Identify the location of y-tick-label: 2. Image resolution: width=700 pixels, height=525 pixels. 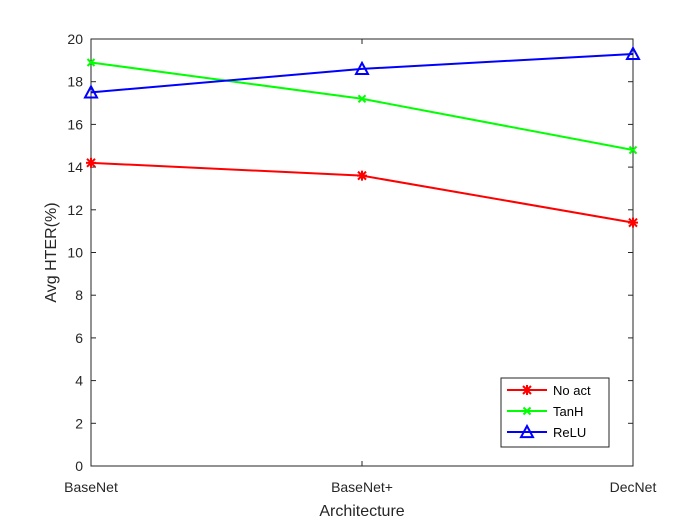
(79, 423).